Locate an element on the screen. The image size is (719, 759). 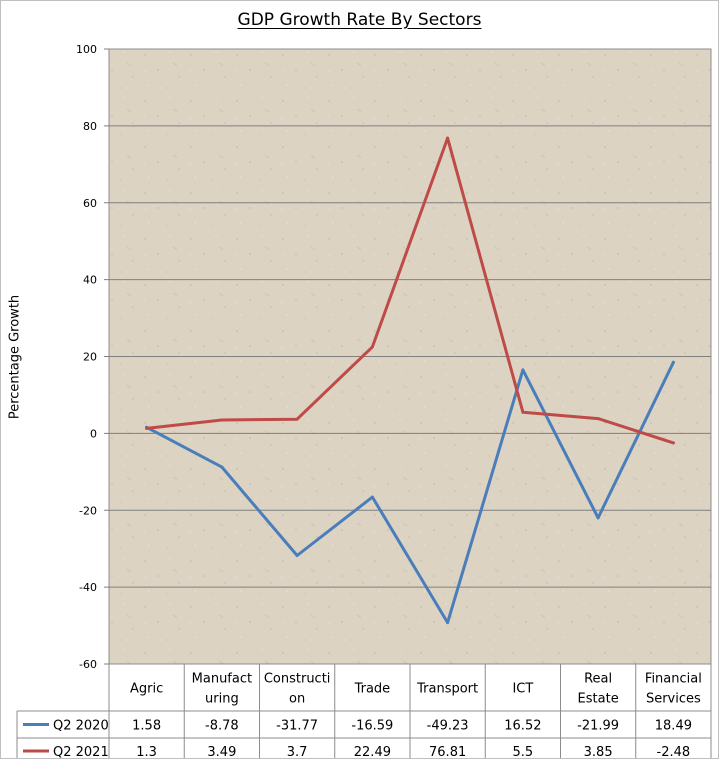
y-tick-label: 60 is located at coordinates (90, 203).